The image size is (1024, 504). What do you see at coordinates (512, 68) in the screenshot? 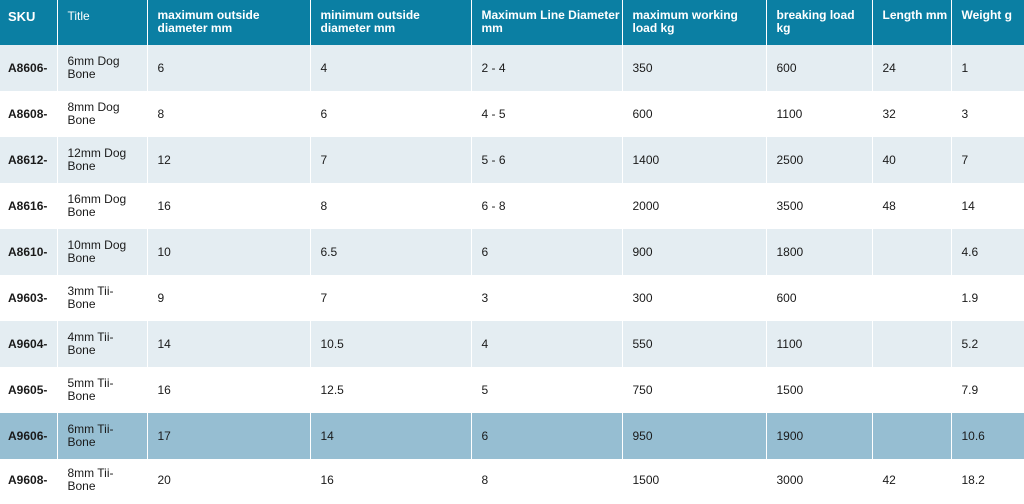
I see `table-row: A8606- 6mm Dog Bone 6 4 2 - 4 350 600 24 1` at bounding box center [512, 68].